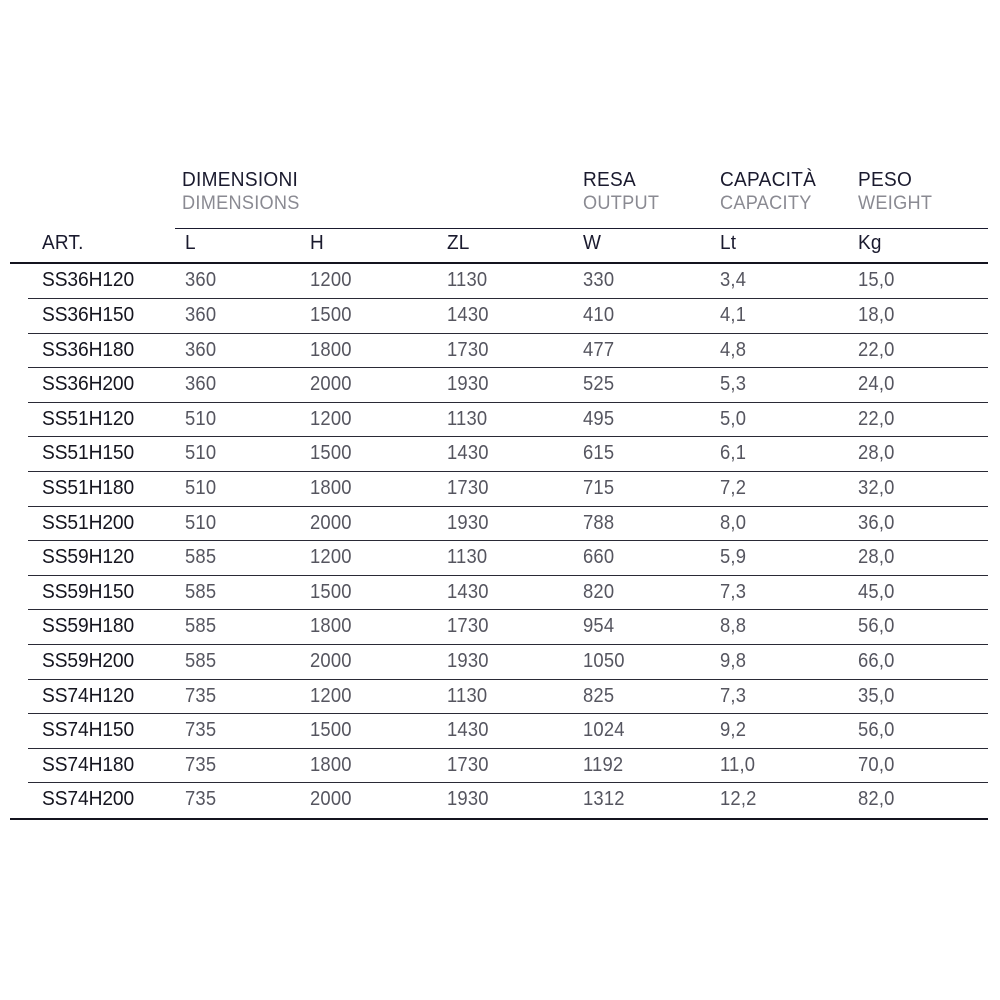 The height and width of the screenshot is (1000, 1000). I want to click on cell-article-code: SS74H180, so click(88, 764).